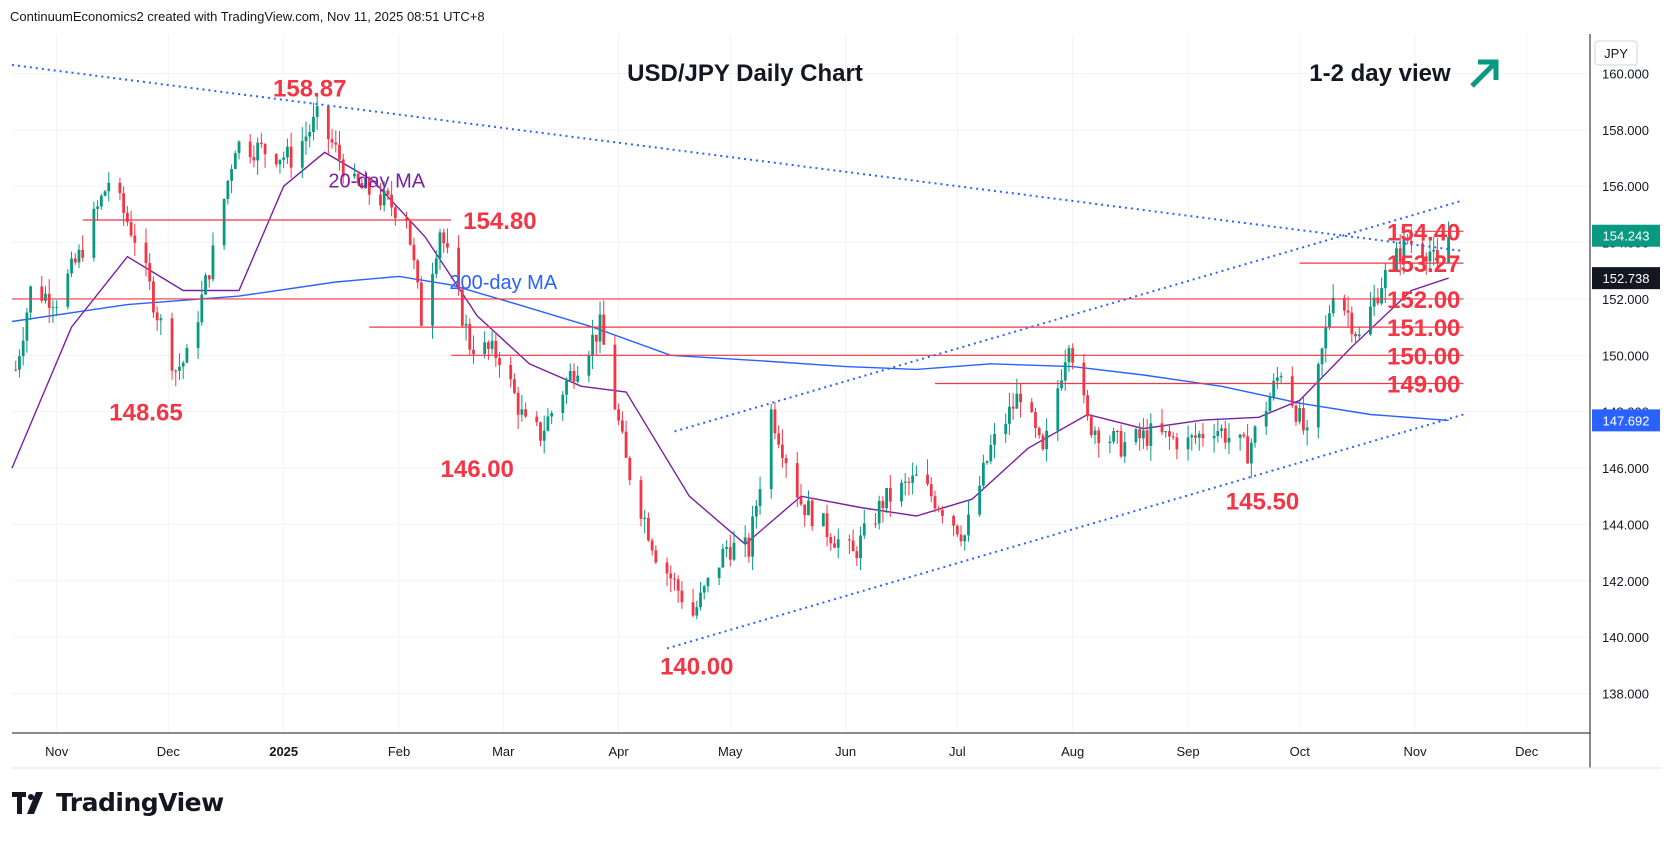  I want to click on x-tick-label: Dec, so click(169, 751).